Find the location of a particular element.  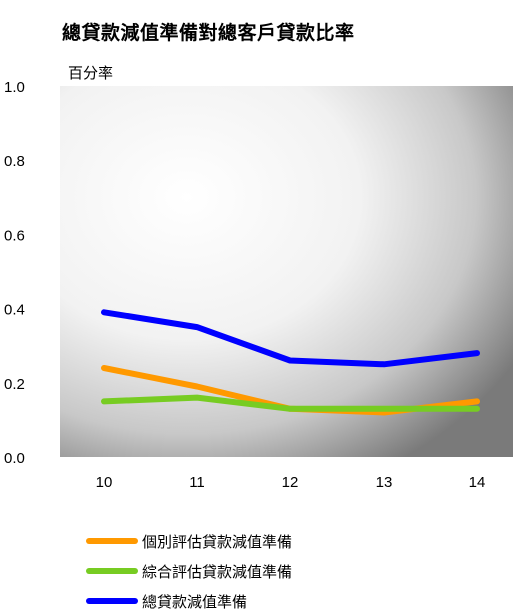

legend-item-total: 總貸款減值準備 is located at coordinates (189, 601).